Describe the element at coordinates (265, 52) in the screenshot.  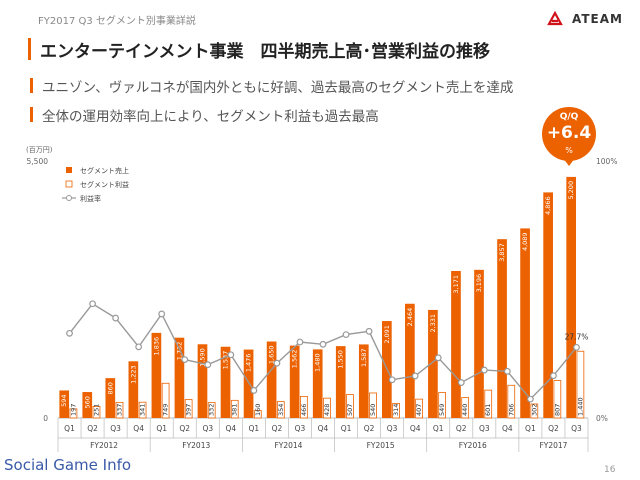
I see `page-title: エンターテインメント事業 四半期売上高･営業利益の推移` at that location.